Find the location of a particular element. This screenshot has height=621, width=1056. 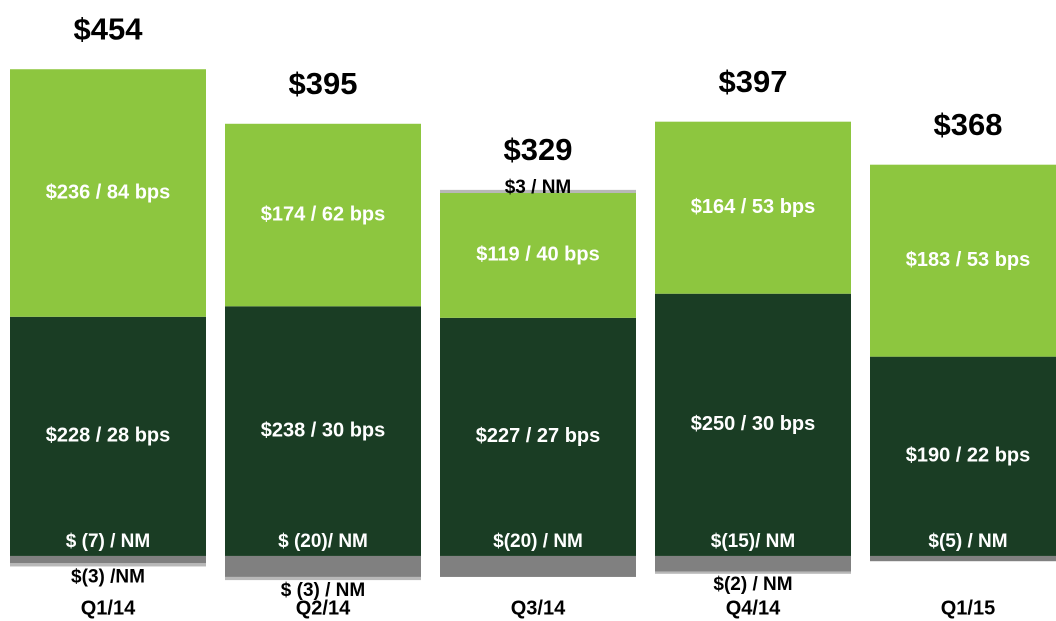

segment-label: $238 / 30 bps is located at coordinates (323, 430).